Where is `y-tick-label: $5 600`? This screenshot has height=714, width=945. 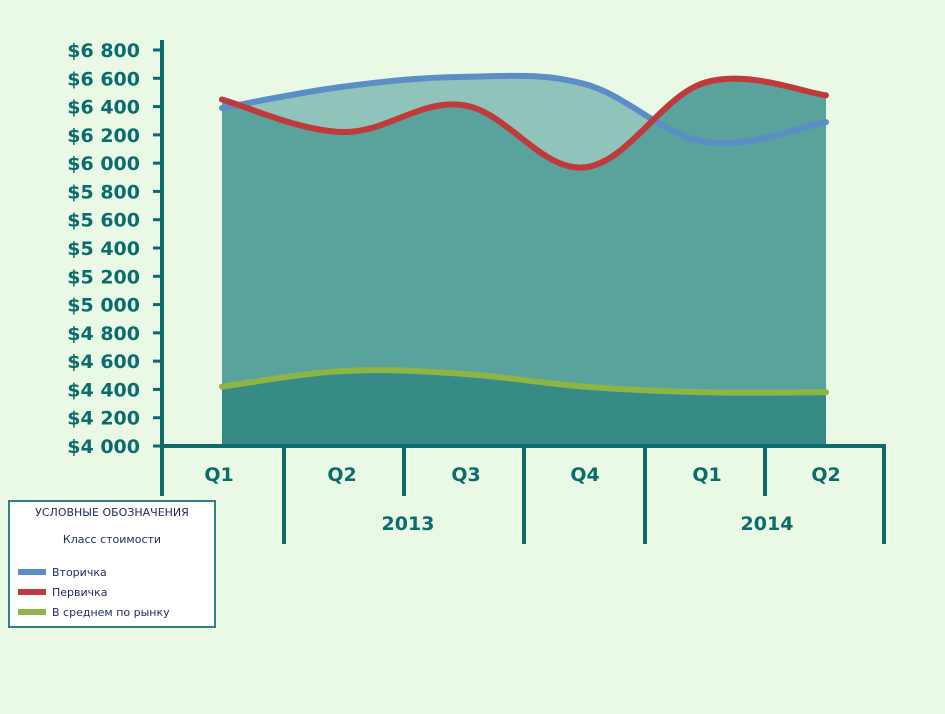 y-tick-label: $5 600 is located at coordinates (103, 221).